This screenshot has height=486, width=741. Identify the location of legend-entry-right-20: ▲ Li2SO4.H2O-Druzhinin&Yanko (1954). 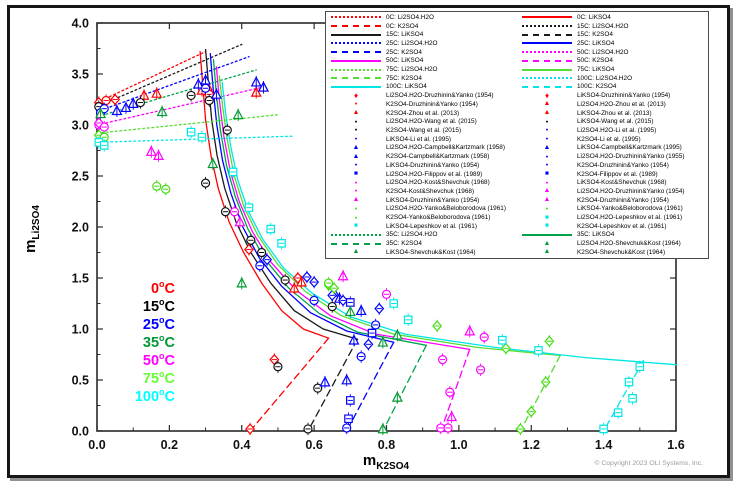
(612, 191).